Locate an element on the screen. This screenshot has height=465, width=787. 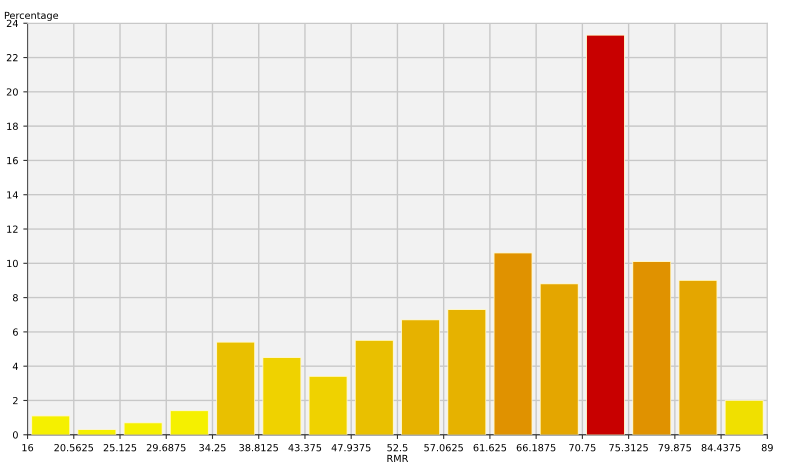
y-tick-label: 4 is located at coordinates (15, 366).